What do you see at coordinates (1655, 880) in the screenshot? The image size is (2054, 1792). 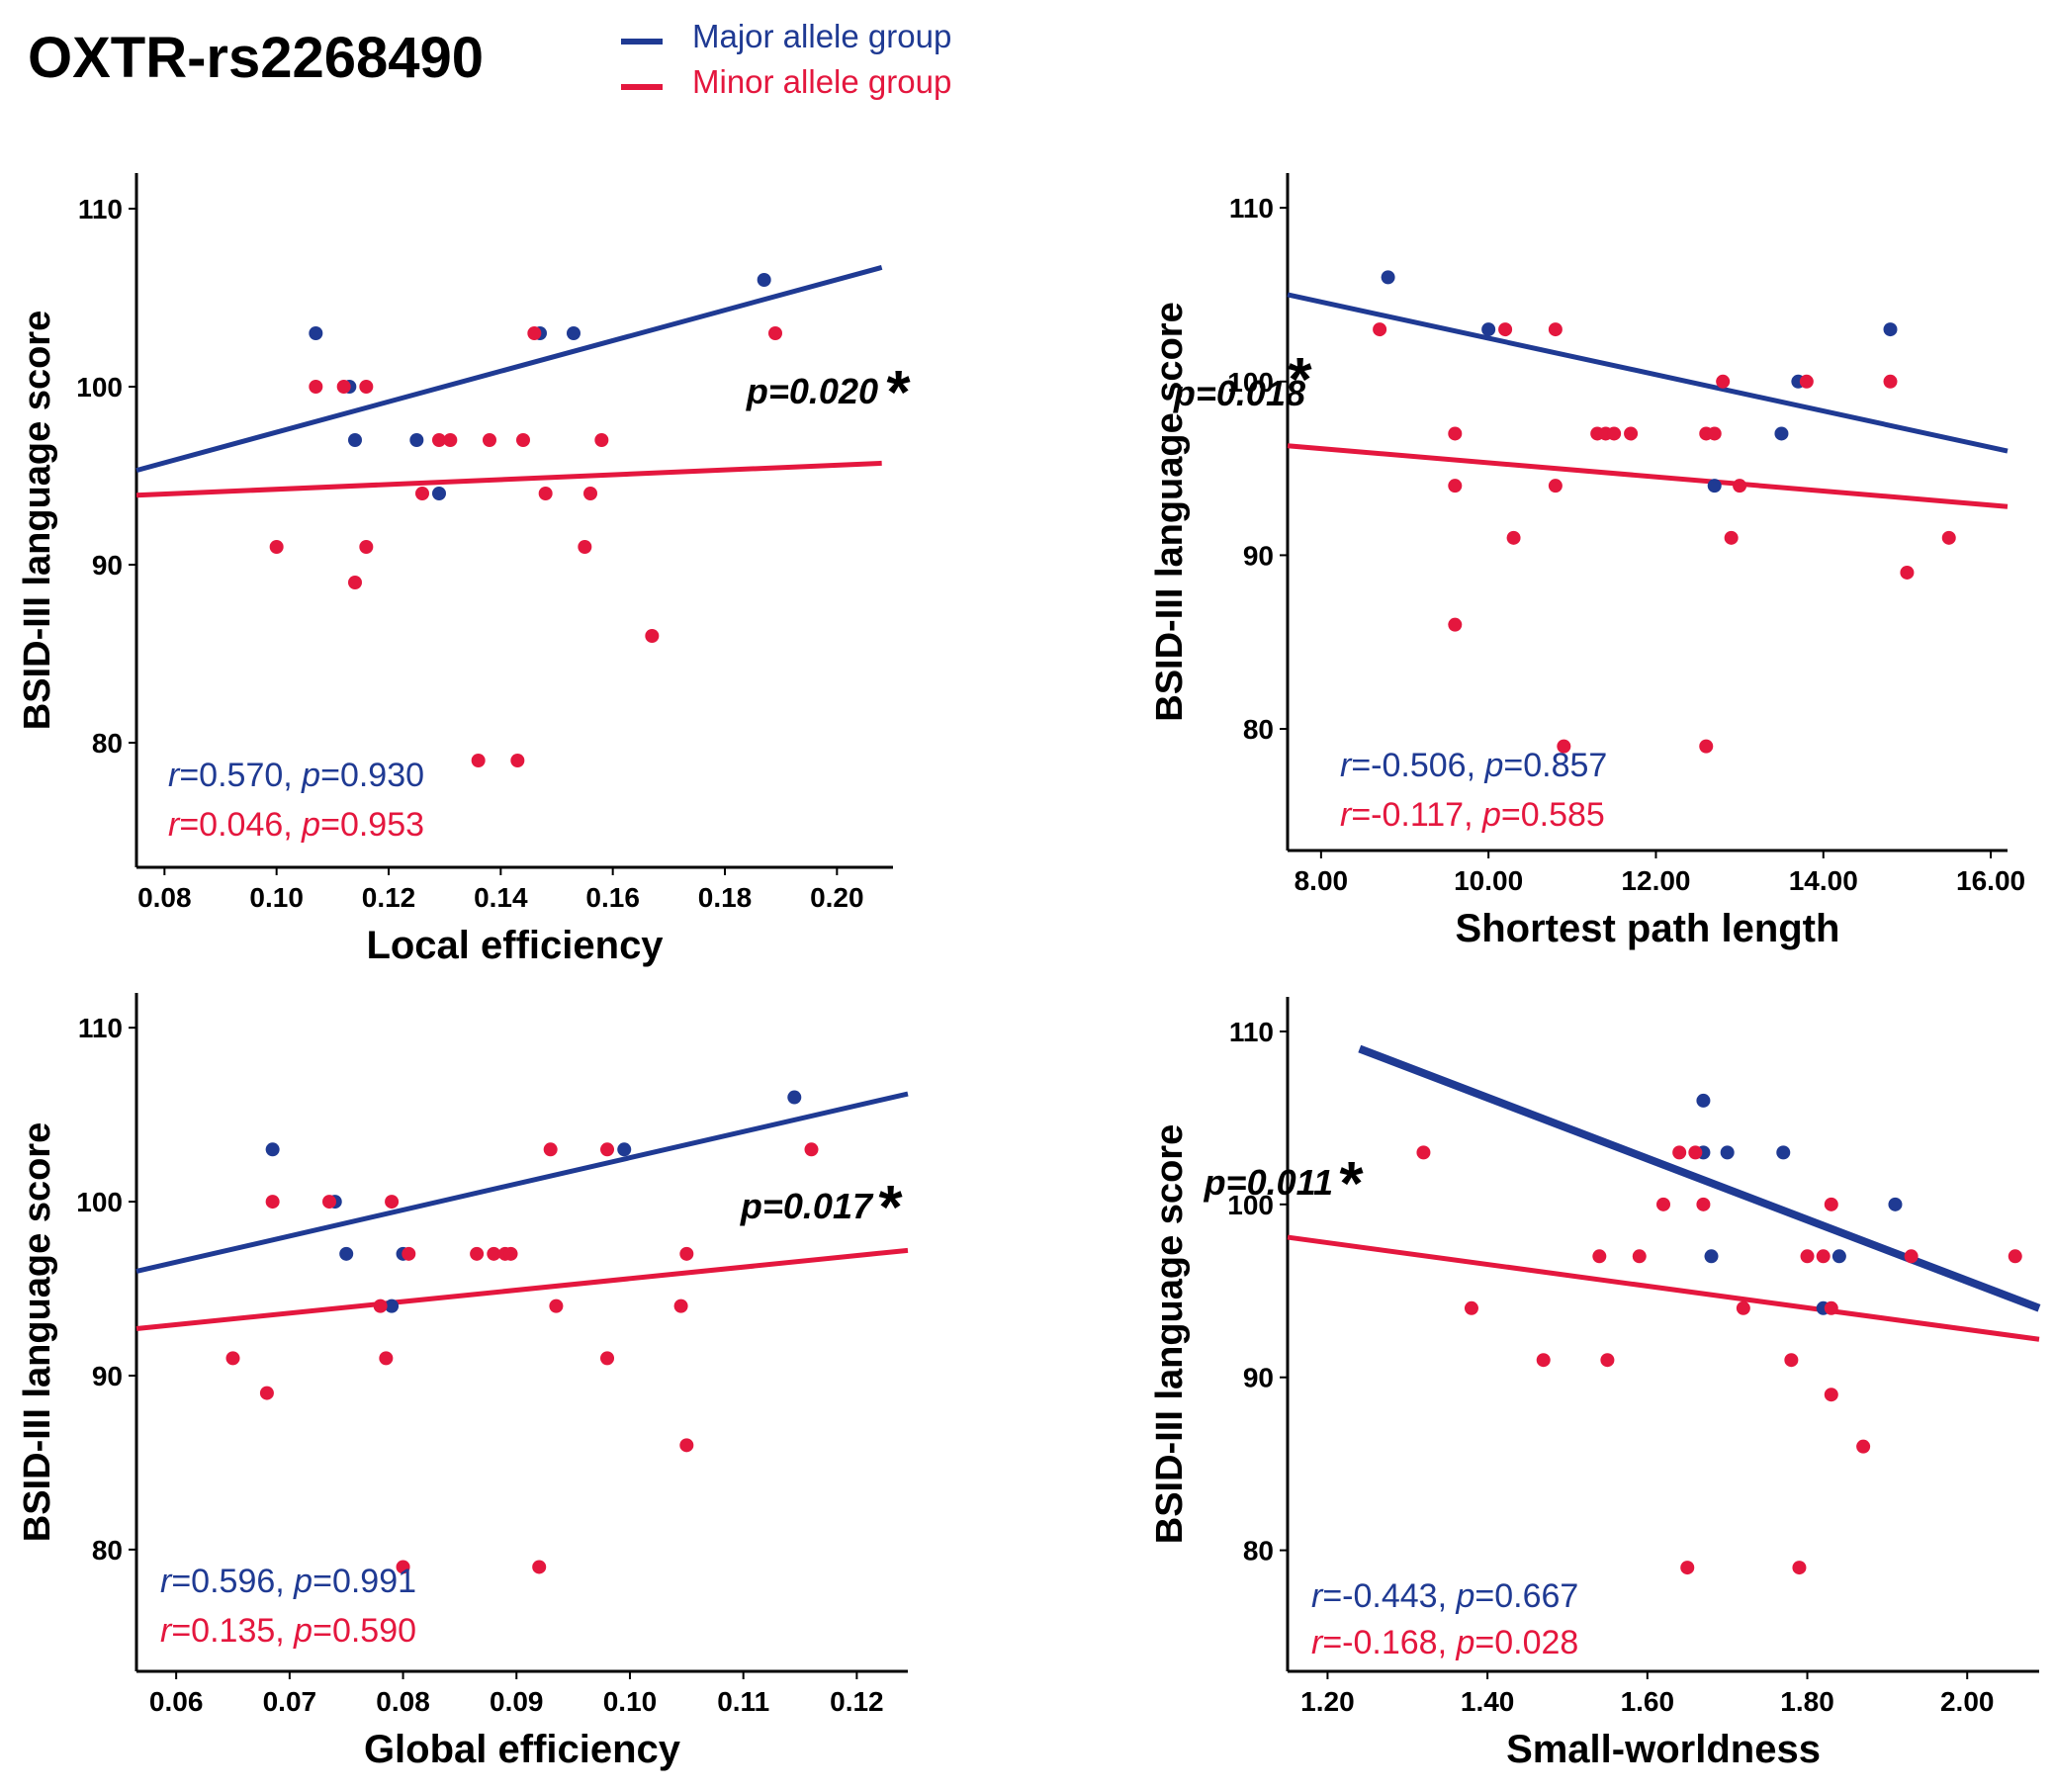 I see `x-tick-label: 12.00` at bounding box center [1655, 880].